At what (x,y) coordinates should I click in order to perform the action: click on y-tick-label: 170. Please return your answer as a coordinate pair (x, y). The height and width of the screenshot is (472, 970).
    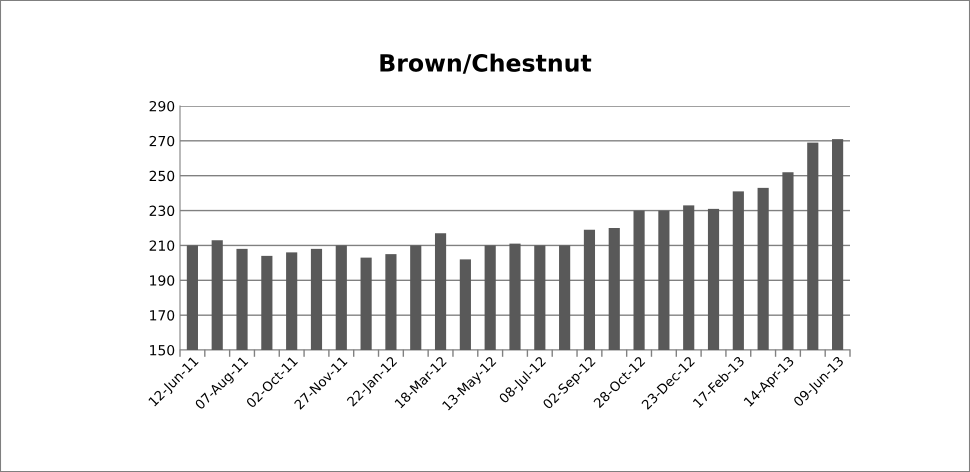
    Looking at the image, I should click on (162, 315).